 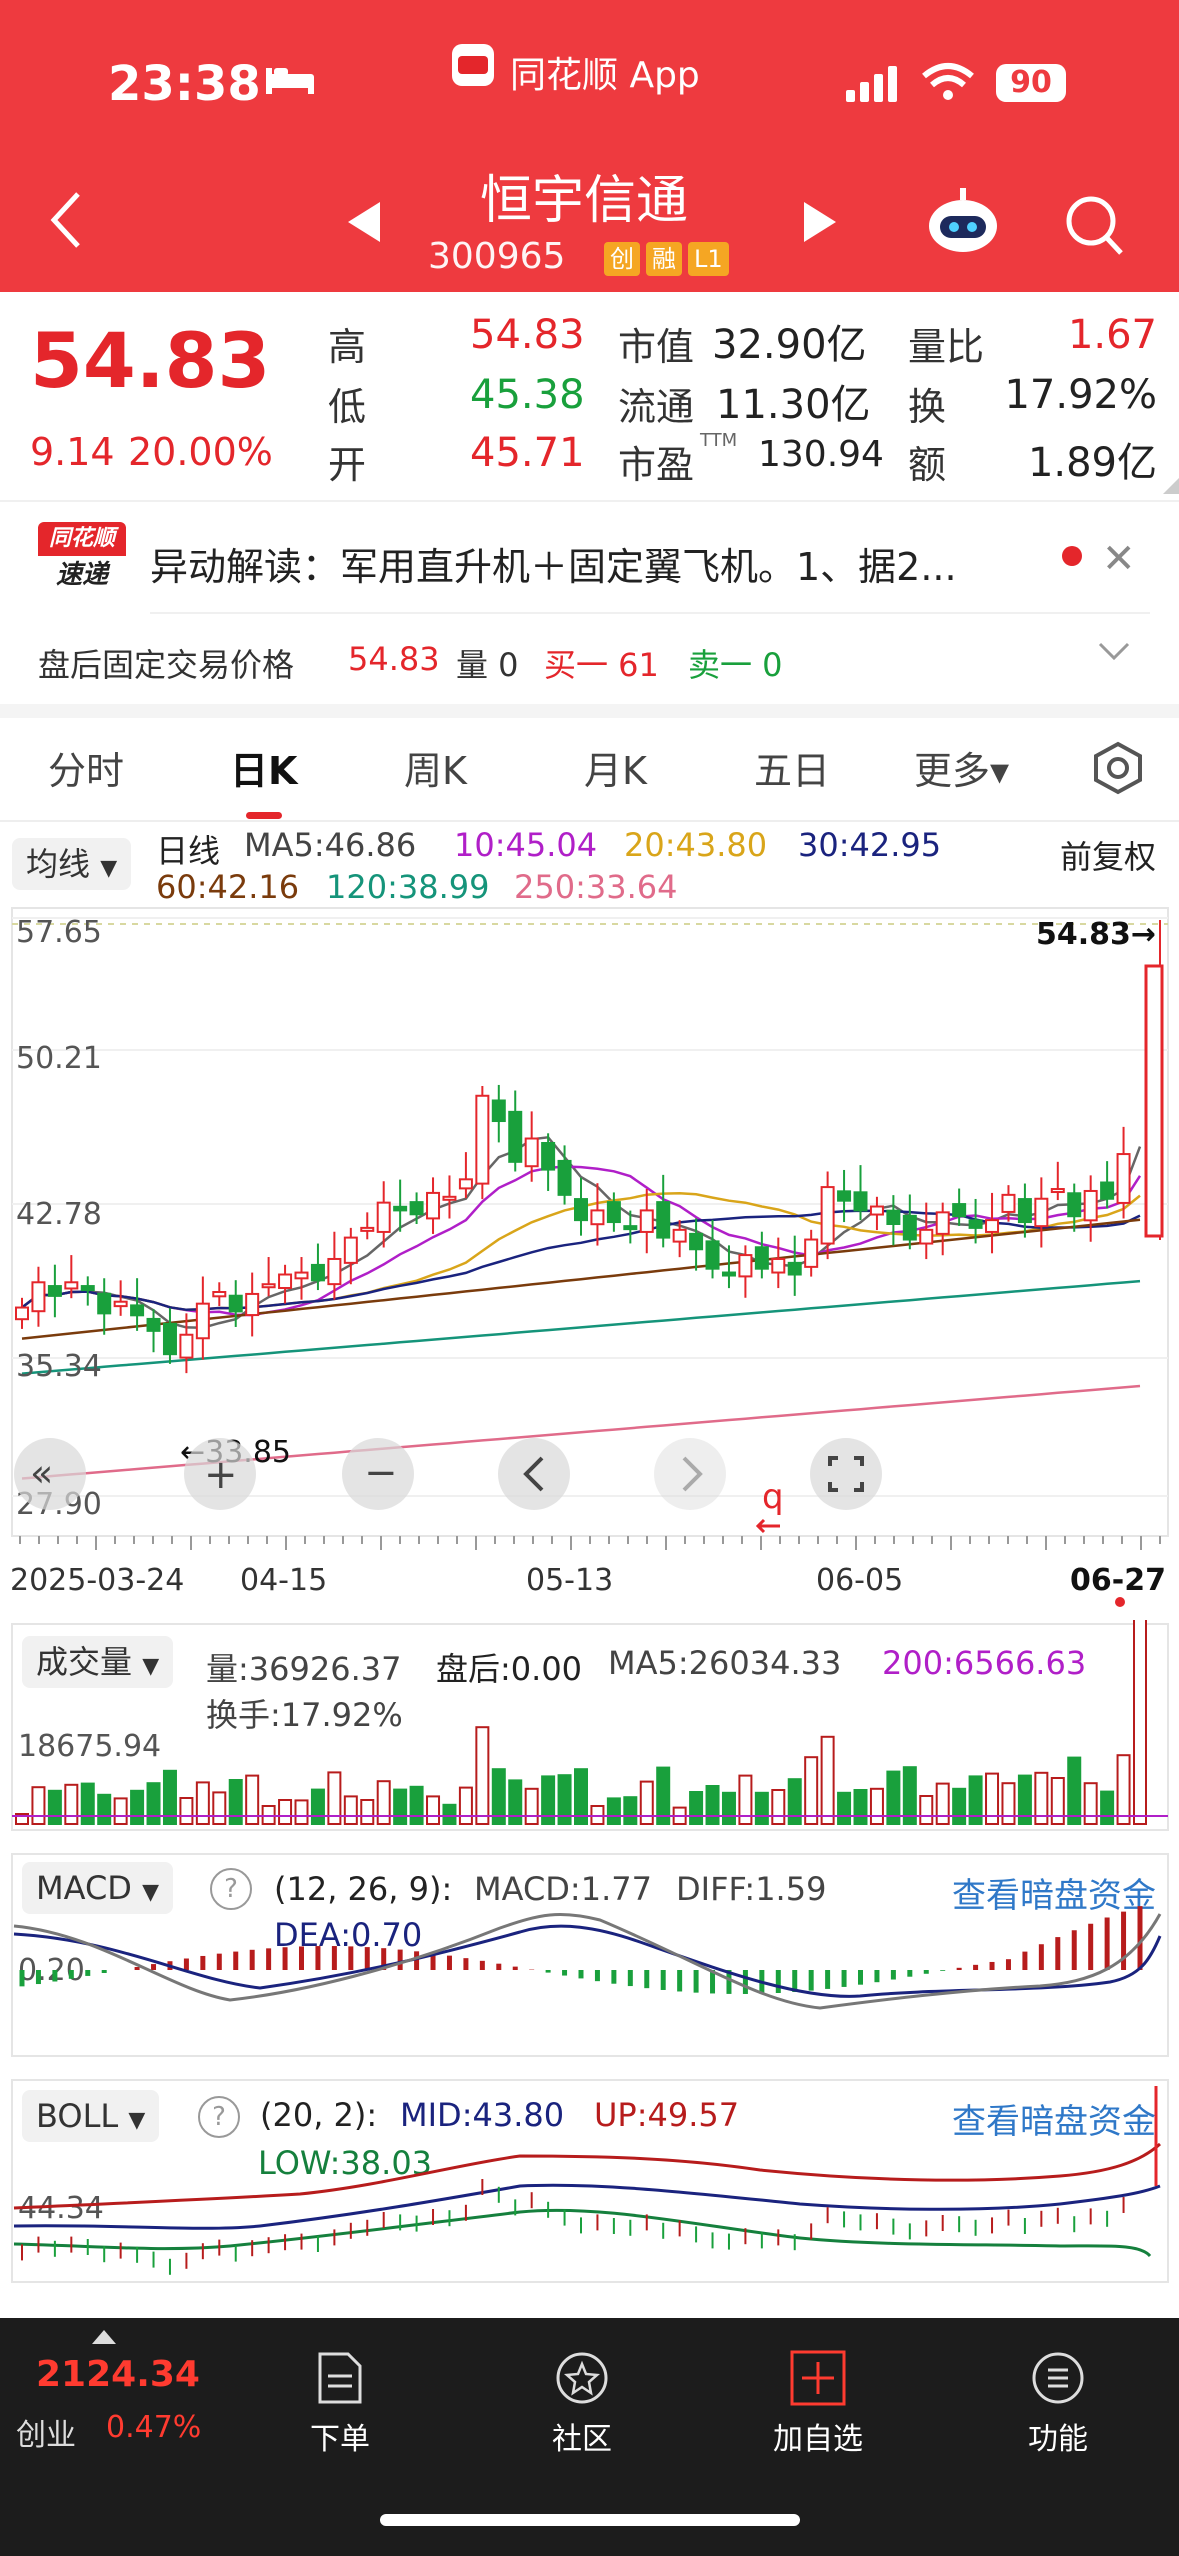 What do you see at coordinates (534, 1474) in the screenshot?
I see `scroll-left-button` at bounding box center [534, 1474].